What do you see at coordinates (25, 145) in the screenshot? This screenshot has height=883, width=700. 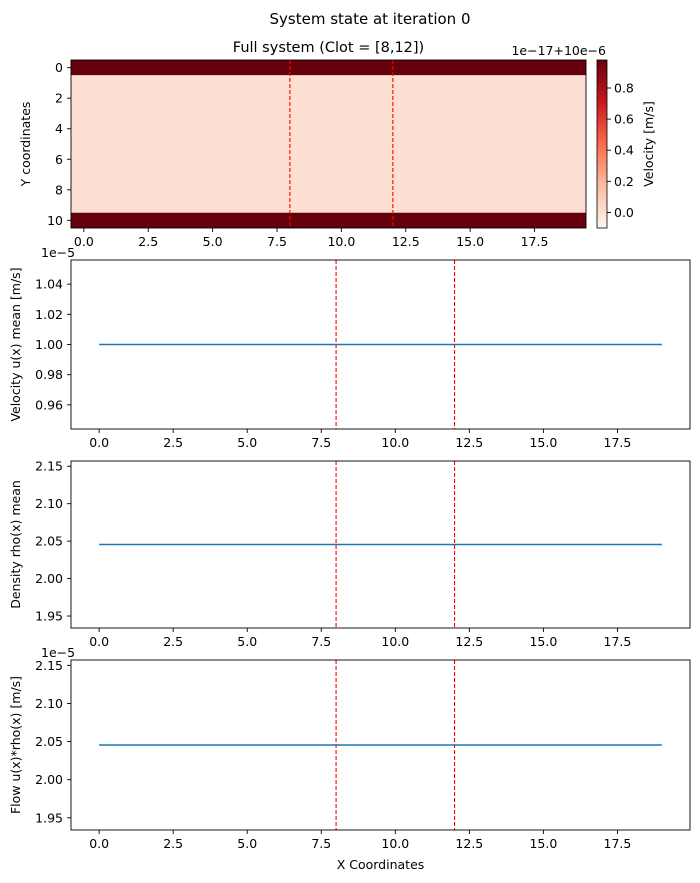 I see `y-axis-label: Y coordinates` at bounding box center [25, 145].